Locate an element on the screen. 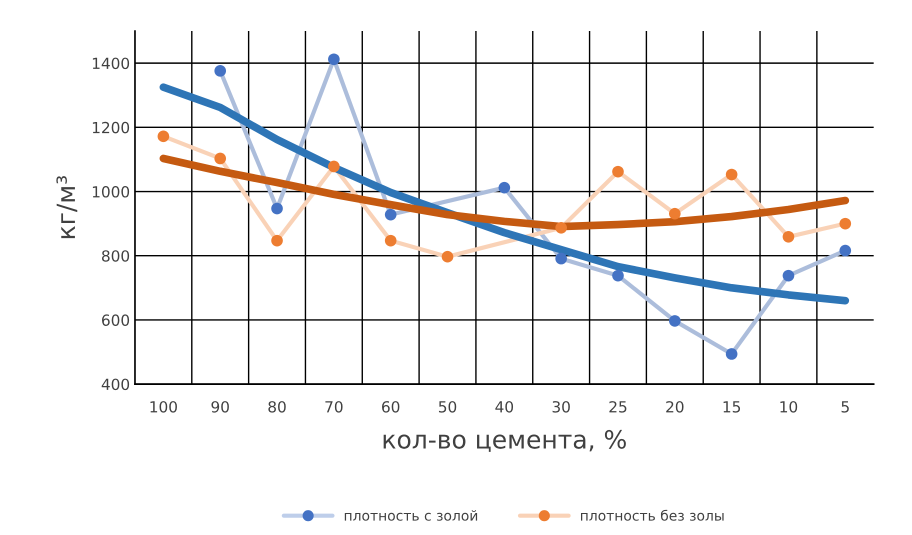 This screenshot has width=912, height=535. x-tick-label: 50 is located at coordinates (447, 407).